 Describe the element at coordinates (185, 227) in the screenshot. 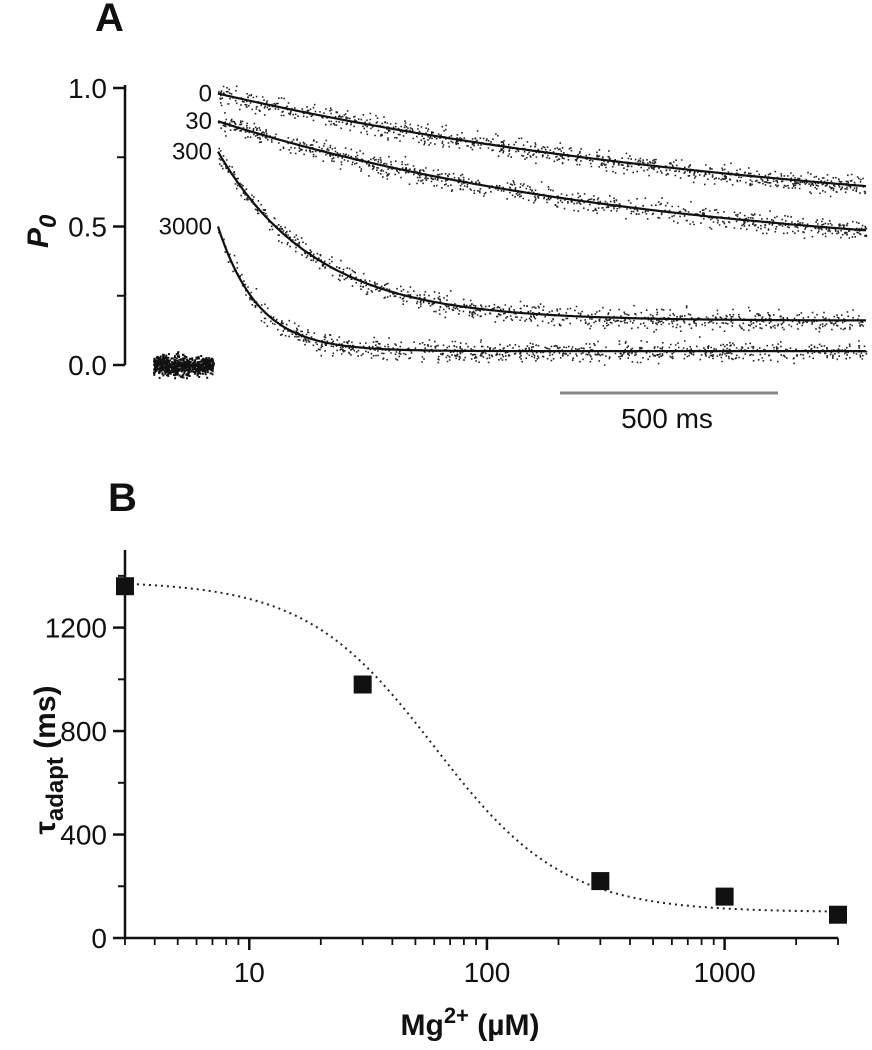

I see `panel-a-curve-label: 3000` at that location.